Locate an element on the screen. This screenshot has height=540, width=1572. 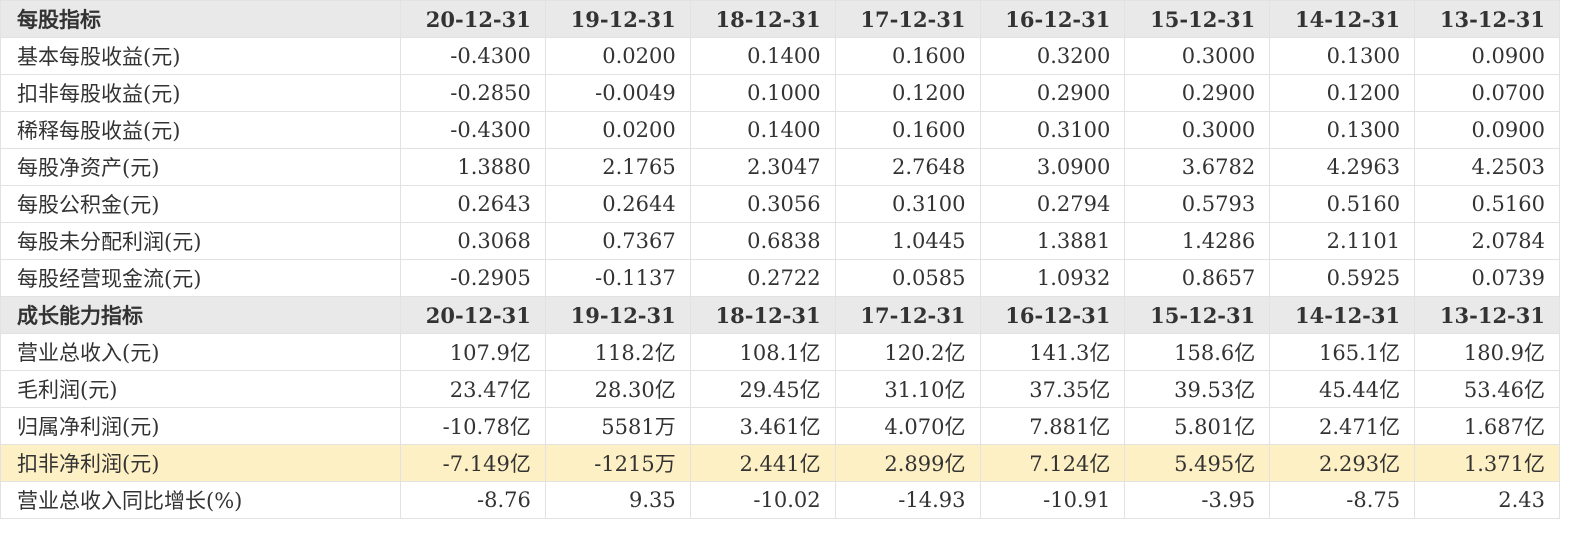
period-header: 20-12-31 is located at coordinates (473, 315).